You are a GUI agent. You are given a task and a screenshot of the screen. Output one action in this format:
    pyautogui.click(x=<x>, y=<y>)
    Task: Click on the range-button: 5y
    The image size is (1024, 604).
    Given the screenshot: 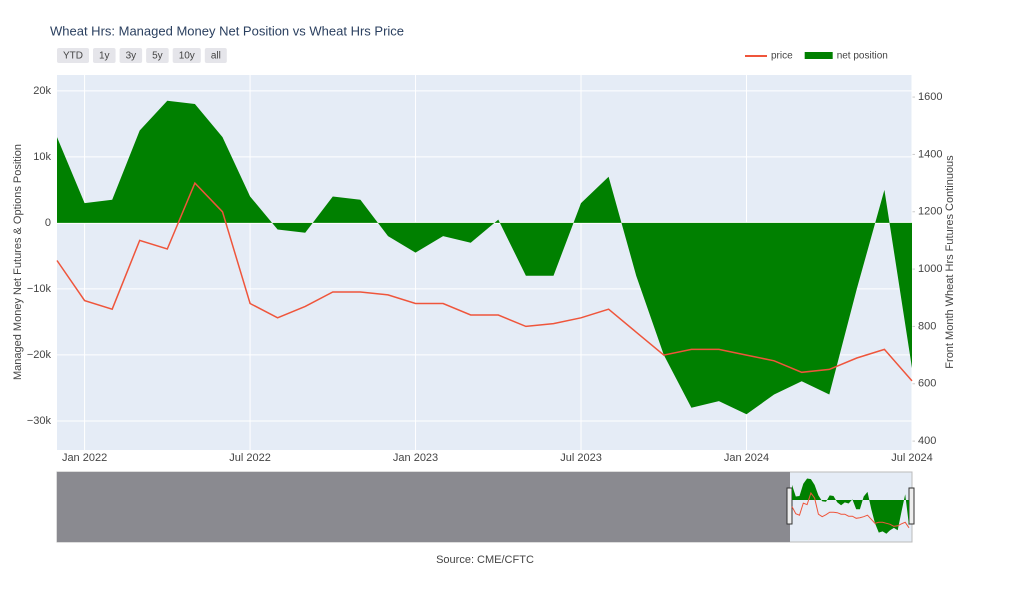 What is the action you would take?
    pyautogui.click(x=157, y=55)
    